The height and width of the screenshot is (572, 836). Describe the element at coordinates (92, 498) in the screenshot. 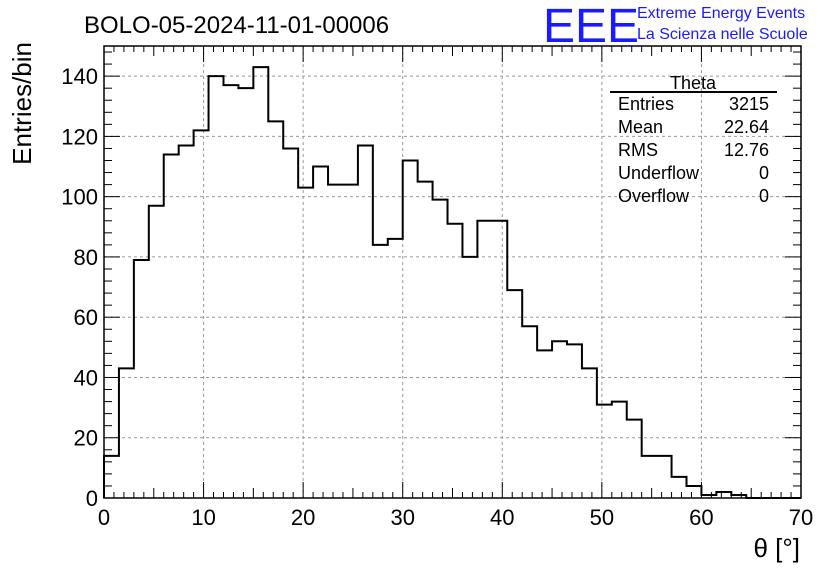

I see `y-tick-label: 0` at that location.